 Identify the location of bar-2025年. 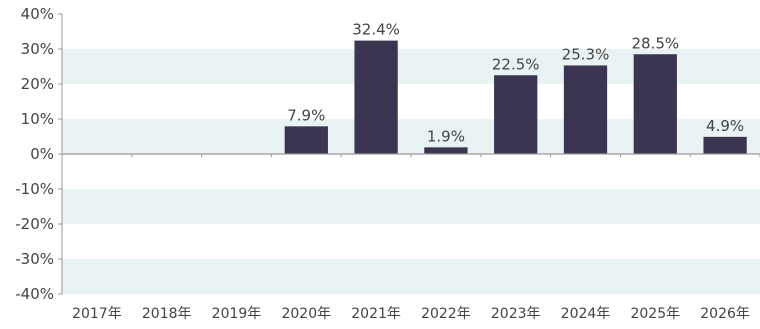
(655, 104).